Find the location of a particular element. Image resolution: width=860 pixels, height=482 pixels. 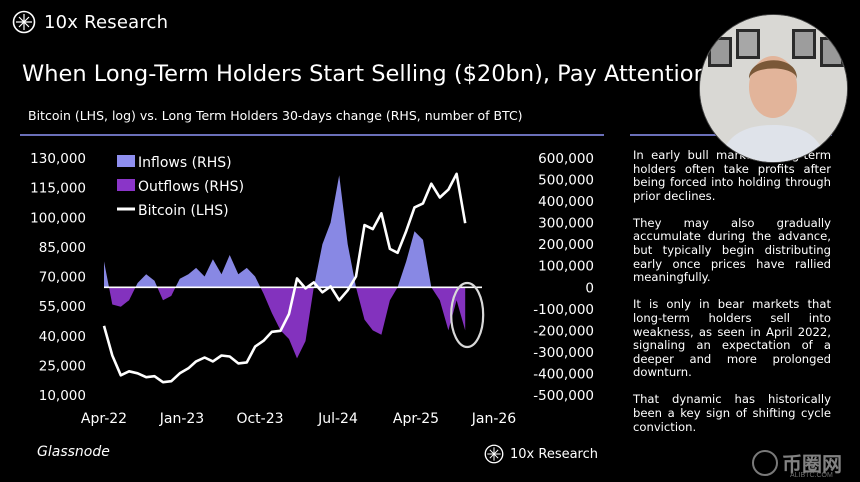

watermark-icon is located at coordinates (765, 462).